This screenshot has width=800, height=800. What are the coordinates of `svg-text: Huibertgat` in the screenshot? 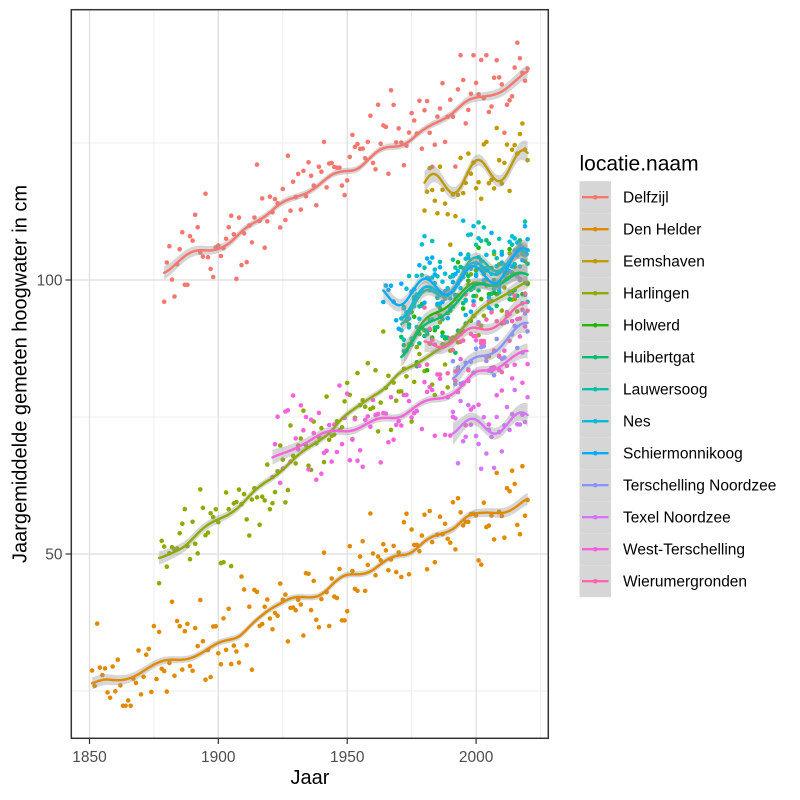 It's located at (659, 358).